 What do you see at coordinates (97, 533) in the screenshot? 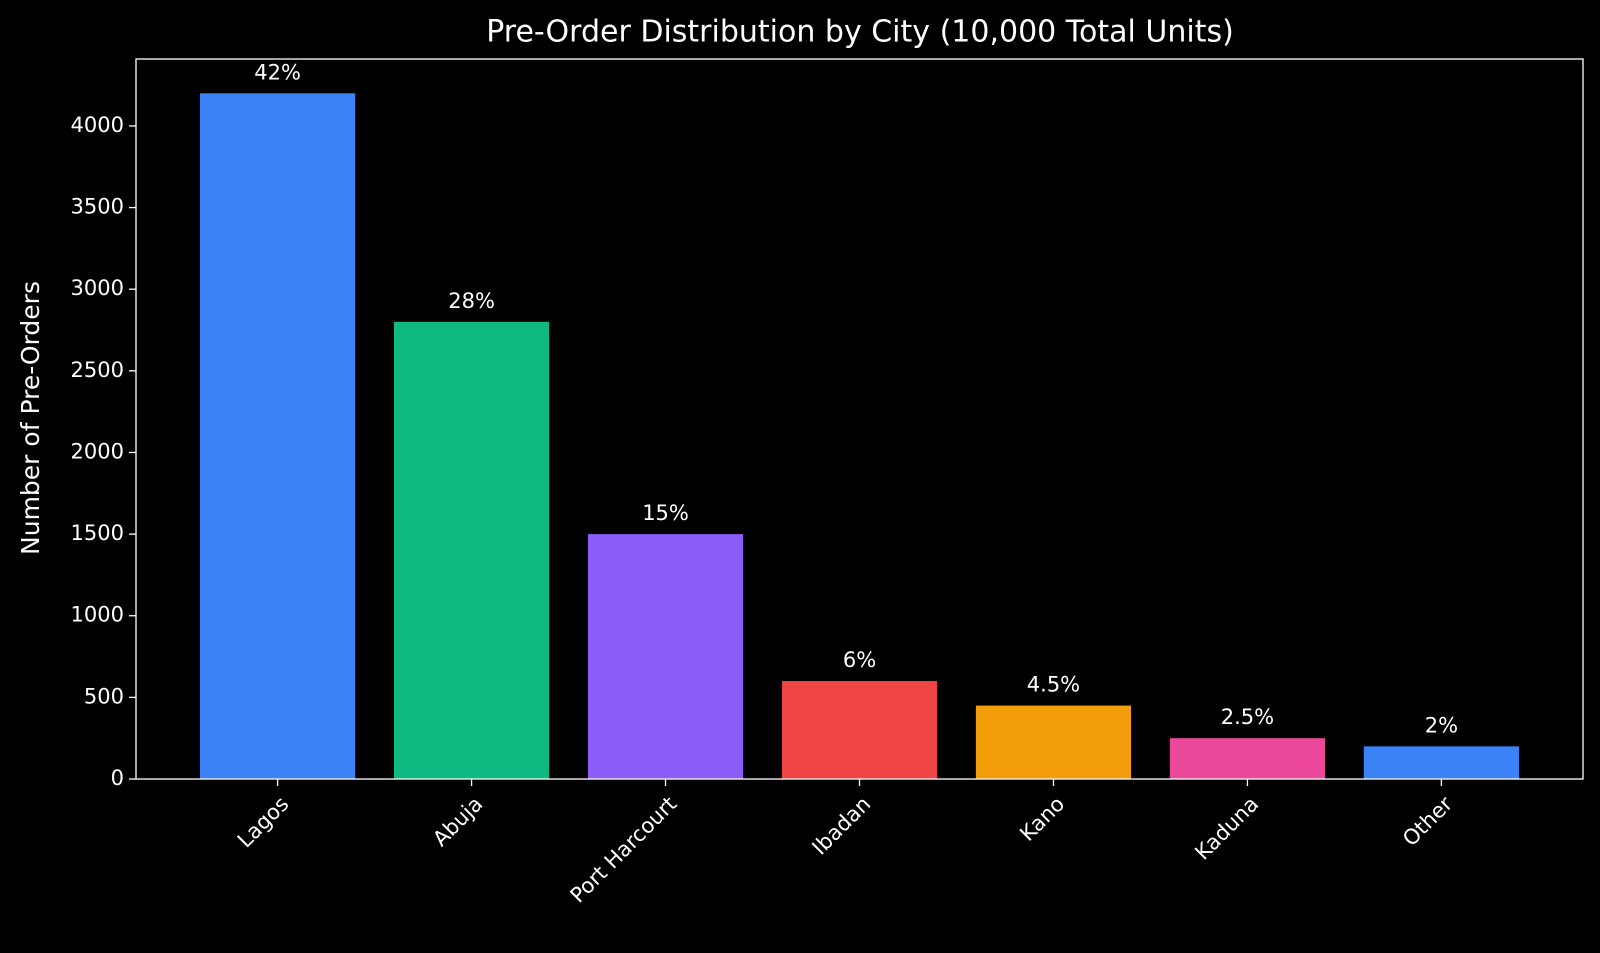
I see `y-tick-label: 1500` at bounding box center [97, 533].